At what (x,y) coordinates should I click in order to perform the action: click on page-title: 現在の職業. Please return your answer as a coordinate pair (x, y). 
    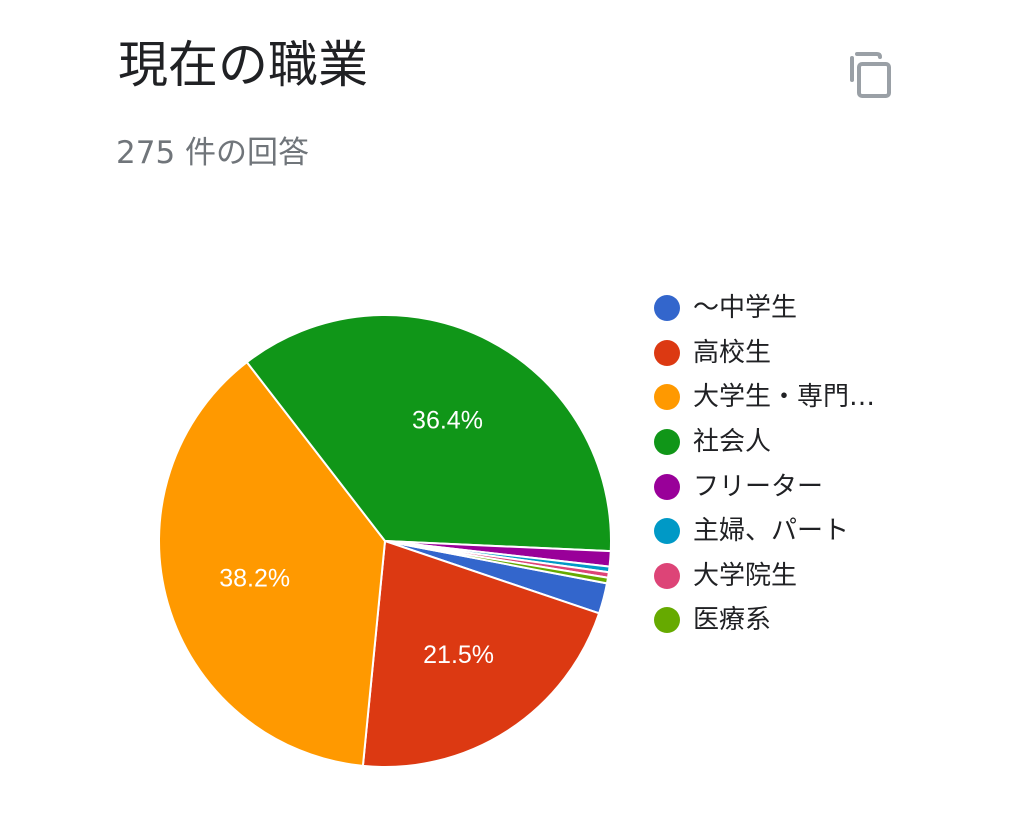
    Looking at the image, I should click on (243, 65).